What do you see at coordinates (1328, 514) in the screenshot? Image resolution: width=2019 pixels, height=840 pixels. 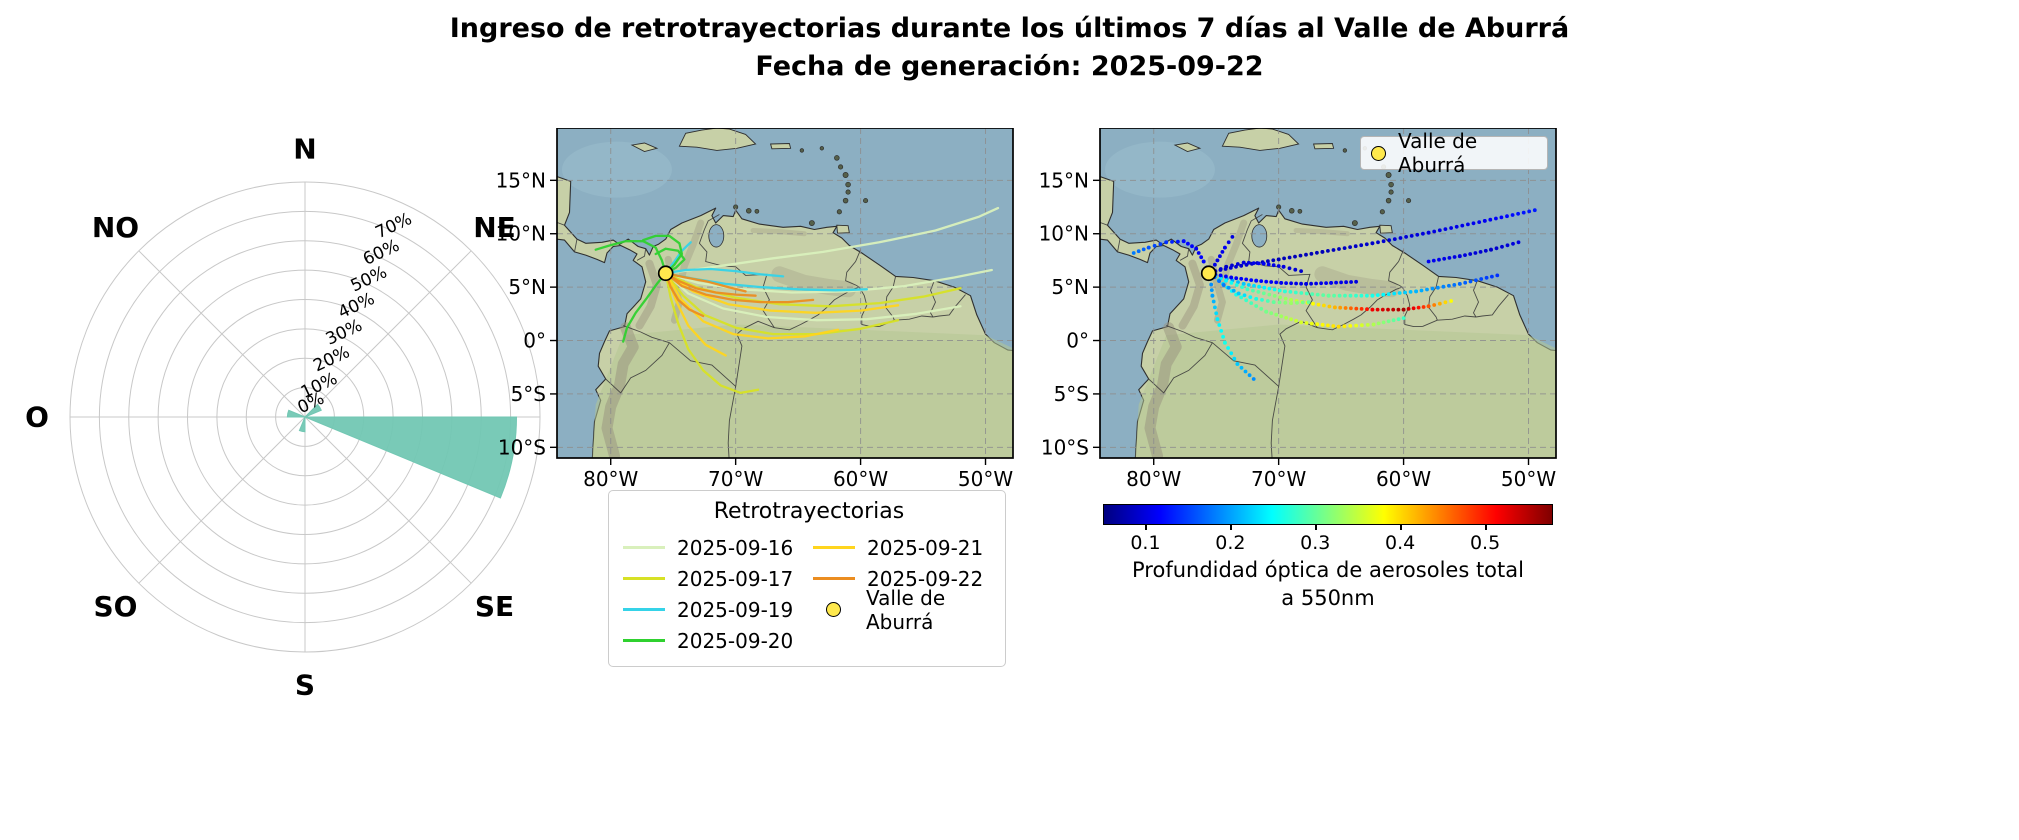 I see `colorbar-gradient` at bounding box center [1328, 514].